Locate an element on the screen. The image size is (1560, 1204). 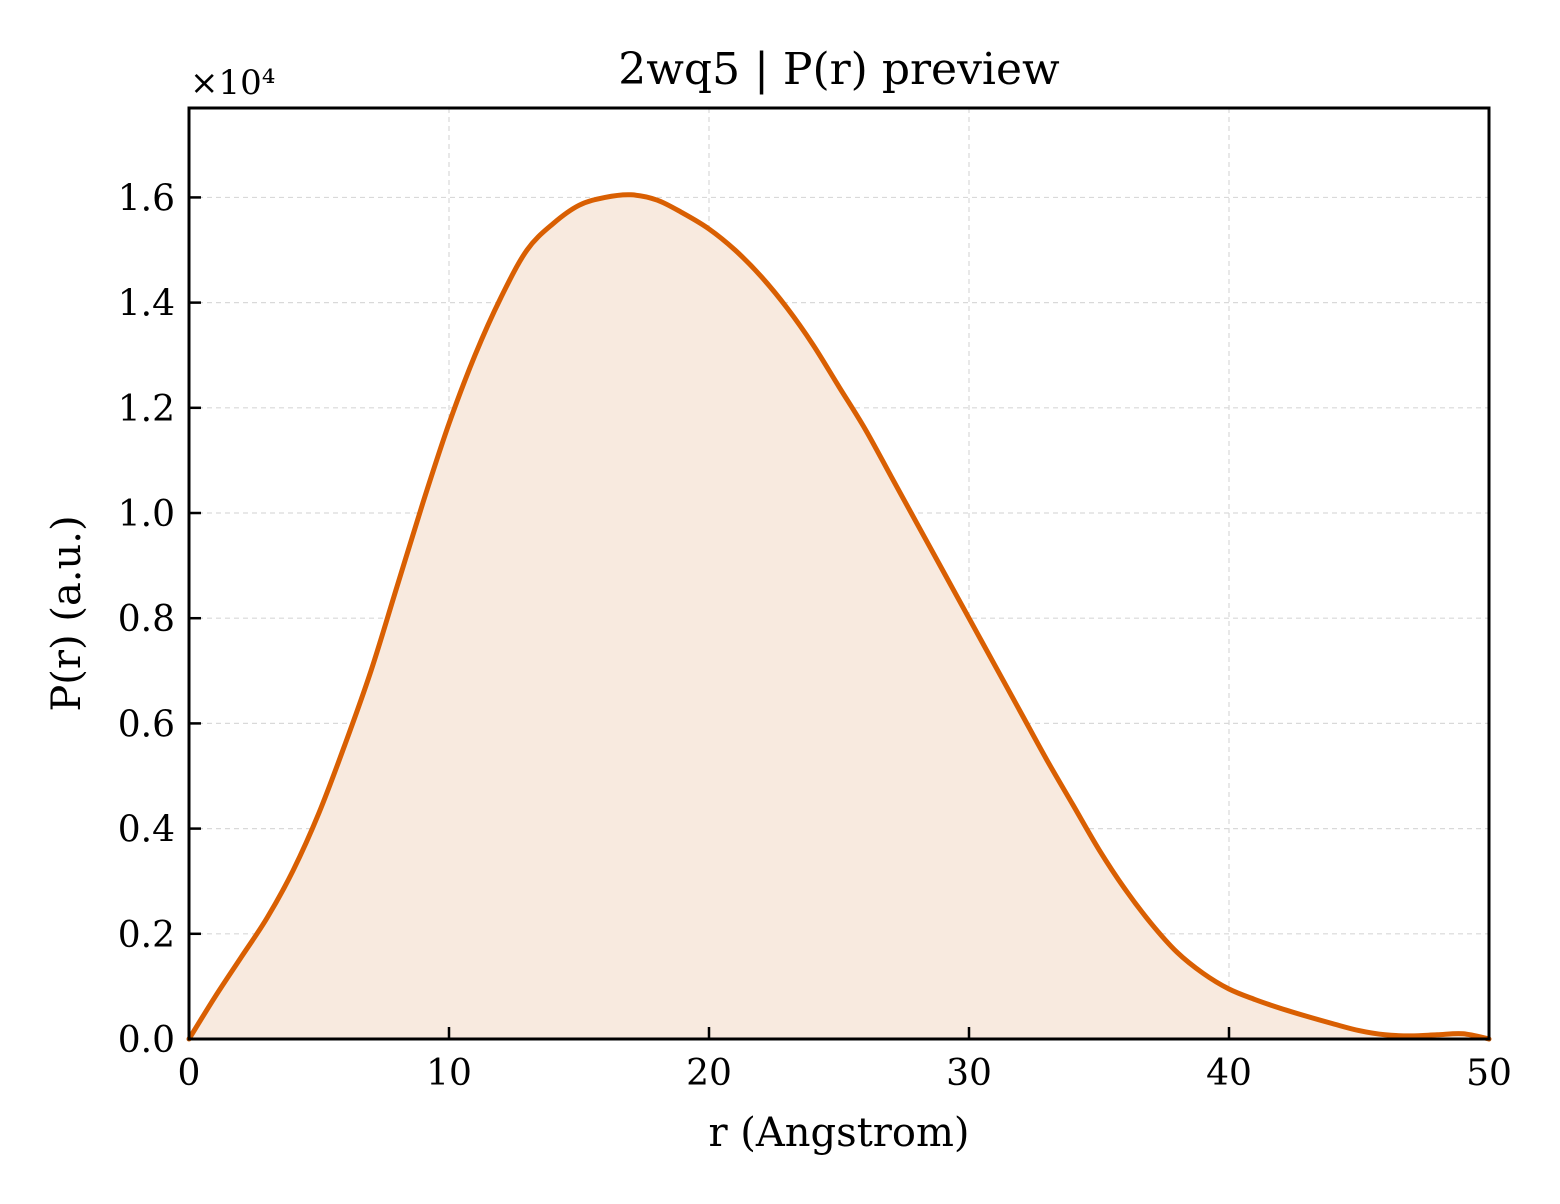
x-tick-label: 30 is located at coordinates (969, 1073).